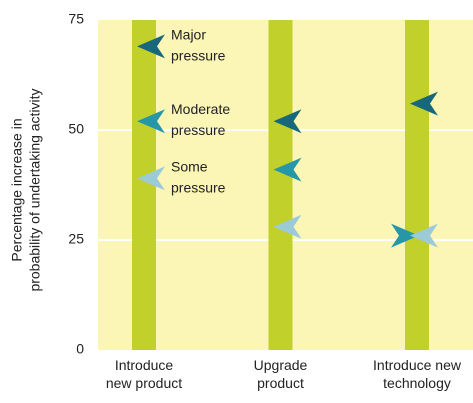 This screenshot has height=403, width=473. I want to click on y-tick-label: 25, so click(76, 239).